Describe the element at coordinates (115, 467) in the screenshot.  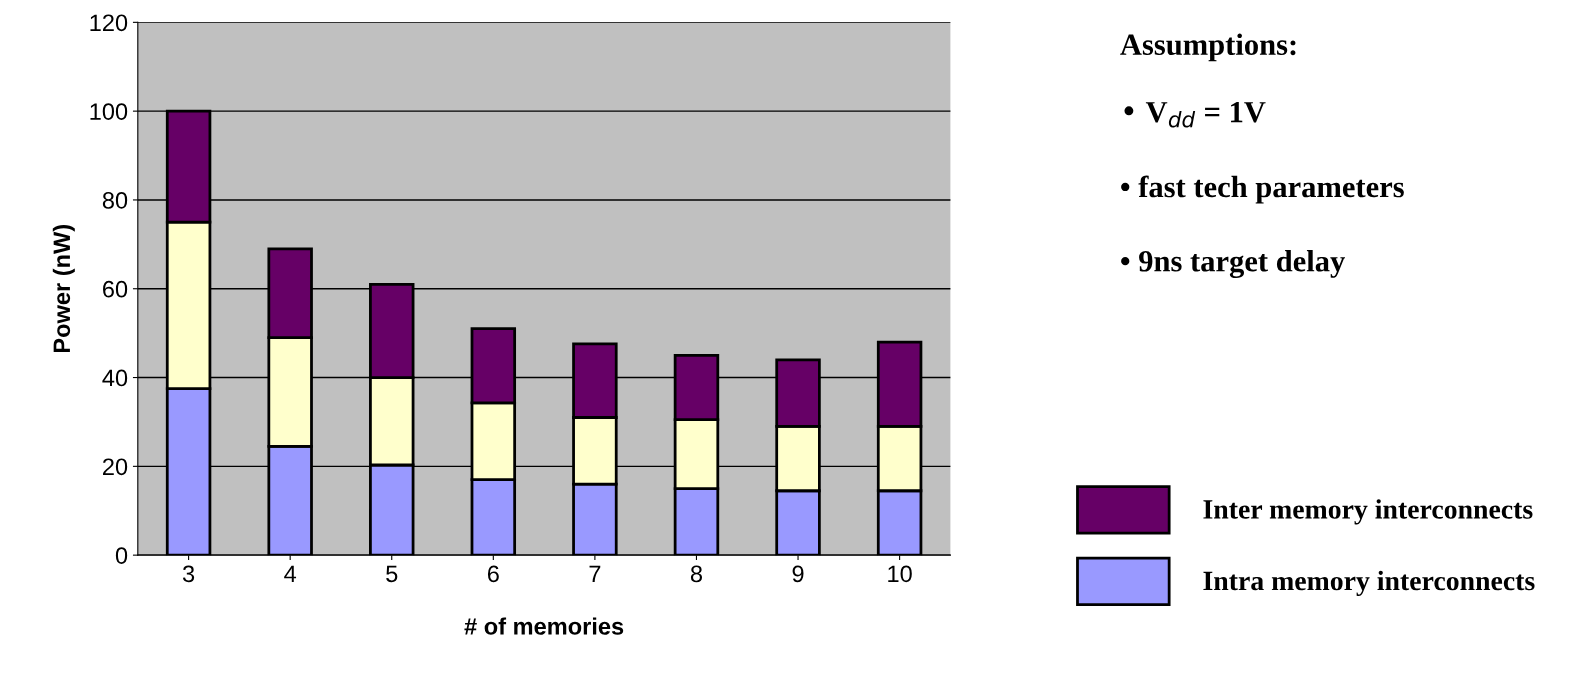
I see `y-tick-label: 20` at that location.